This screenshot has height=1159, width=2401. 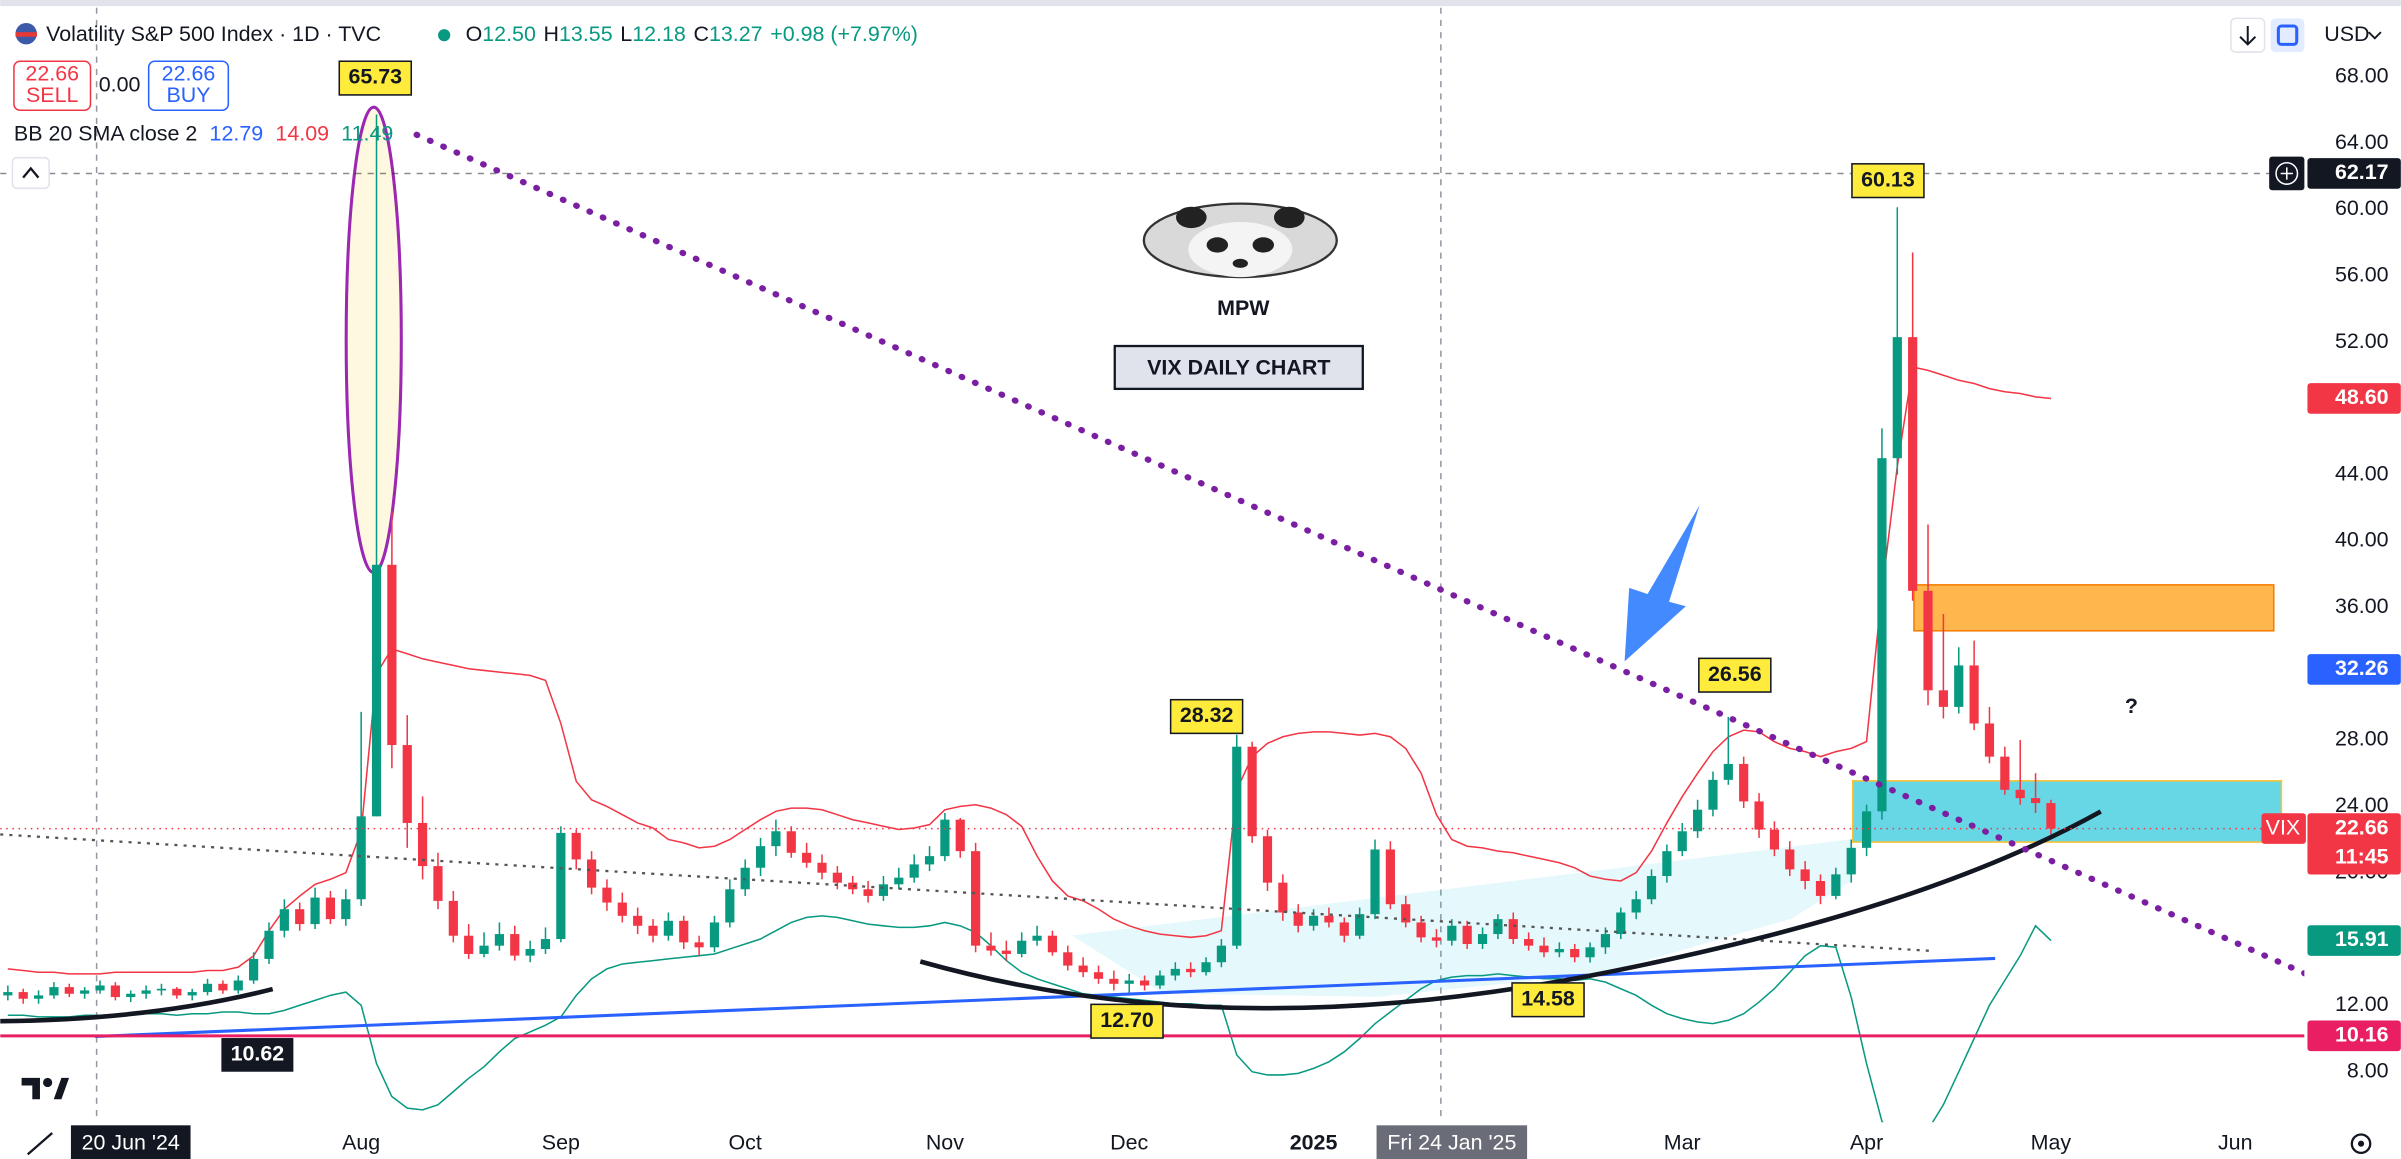 I want to click on indicator-value: 14.09, so click(x=302, y=133).